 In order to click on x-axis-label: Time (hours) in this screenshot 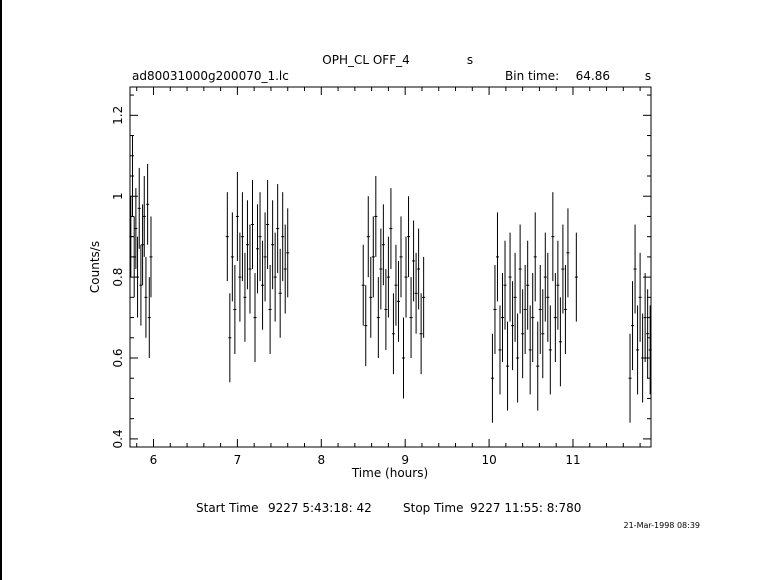, I will do `click(389, 473)`.